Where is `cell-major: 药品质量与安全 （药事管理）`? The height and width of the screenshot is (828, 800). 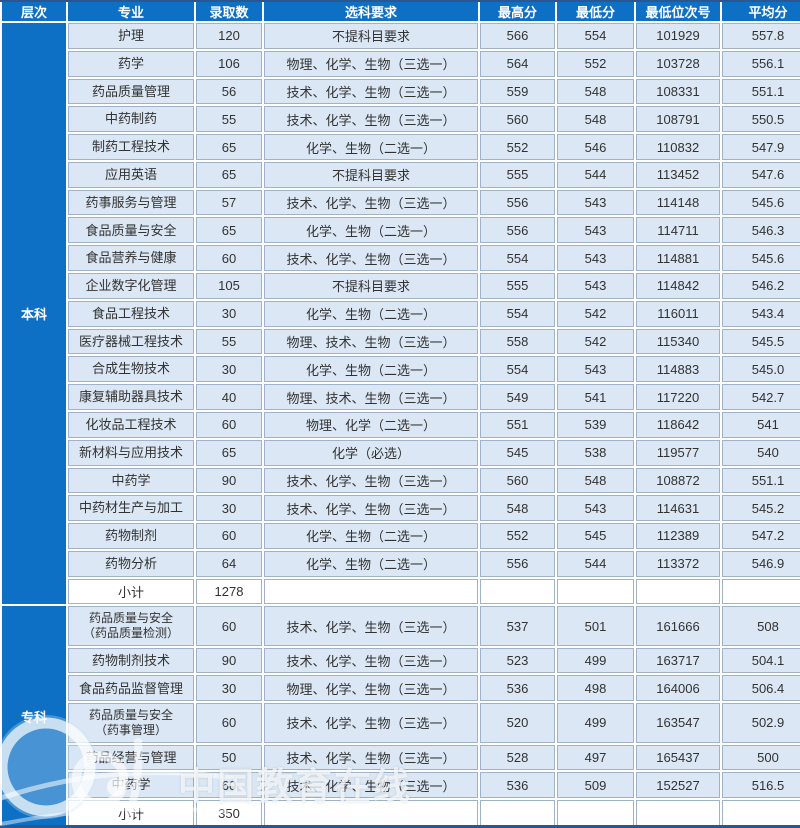 cell-major: 药品质量与安全 （药事管理） is located at coordinates (131, 723).